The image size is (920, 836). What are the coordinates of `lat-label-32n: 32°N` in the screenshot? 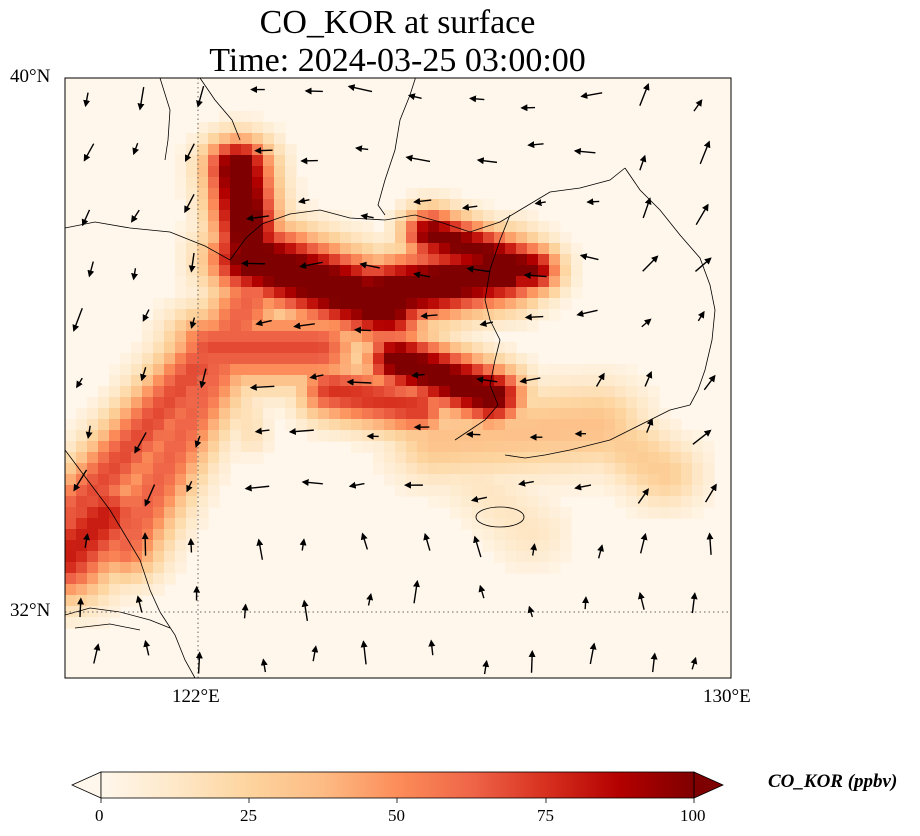 It's located at (30, 610).